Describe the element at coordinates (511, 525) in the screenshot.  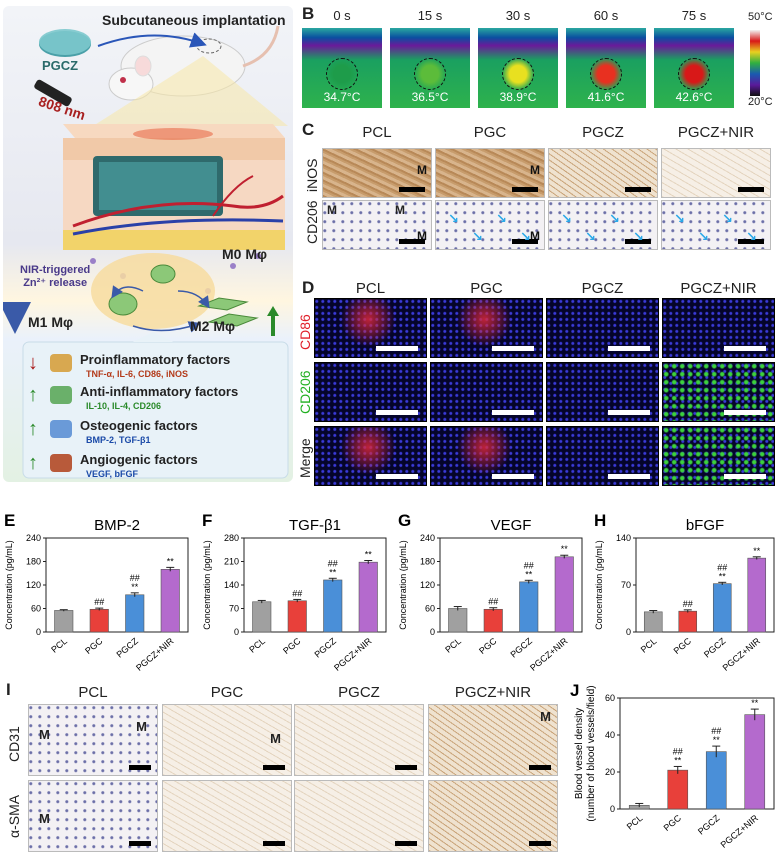
I see `chart-title: VEGF` at that location.